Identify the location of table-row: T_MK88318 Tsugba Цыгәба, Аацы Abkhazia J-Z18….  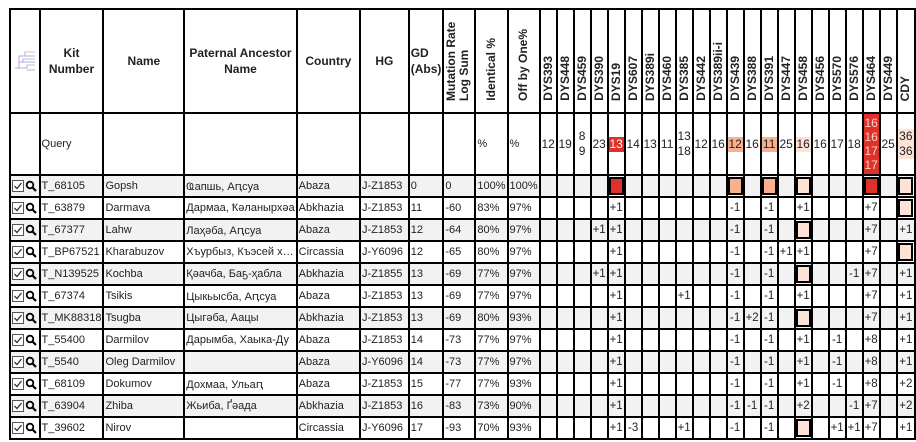
(462, 318).